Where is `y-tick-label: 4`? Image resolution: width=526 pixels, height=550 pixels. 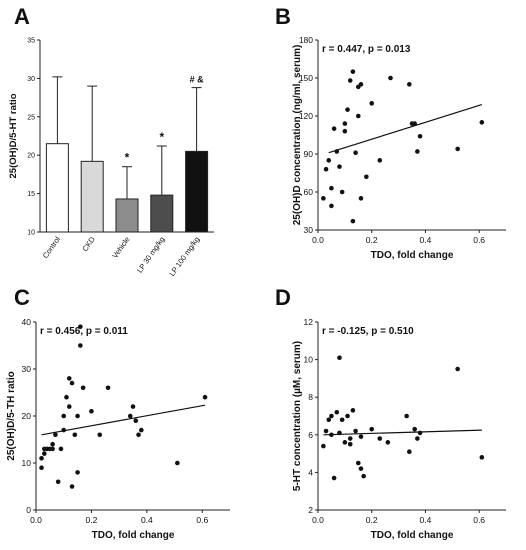 y-tick-label: 4 is located at coordinates (310, 472).